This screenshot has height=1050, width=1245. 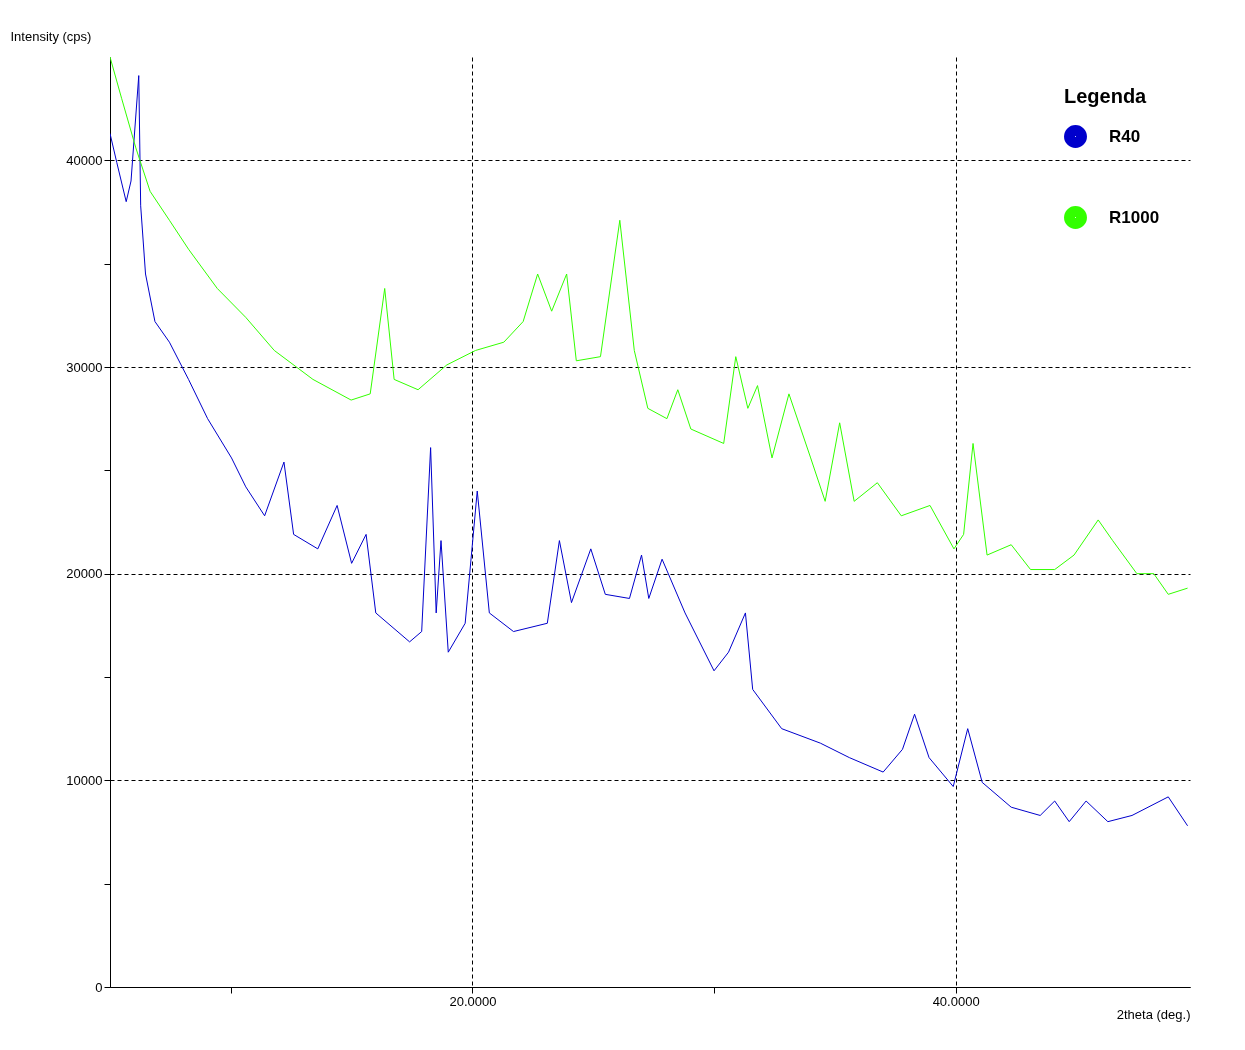 I want to click on y-tick-label: 30000, so click(x=84, y=367).